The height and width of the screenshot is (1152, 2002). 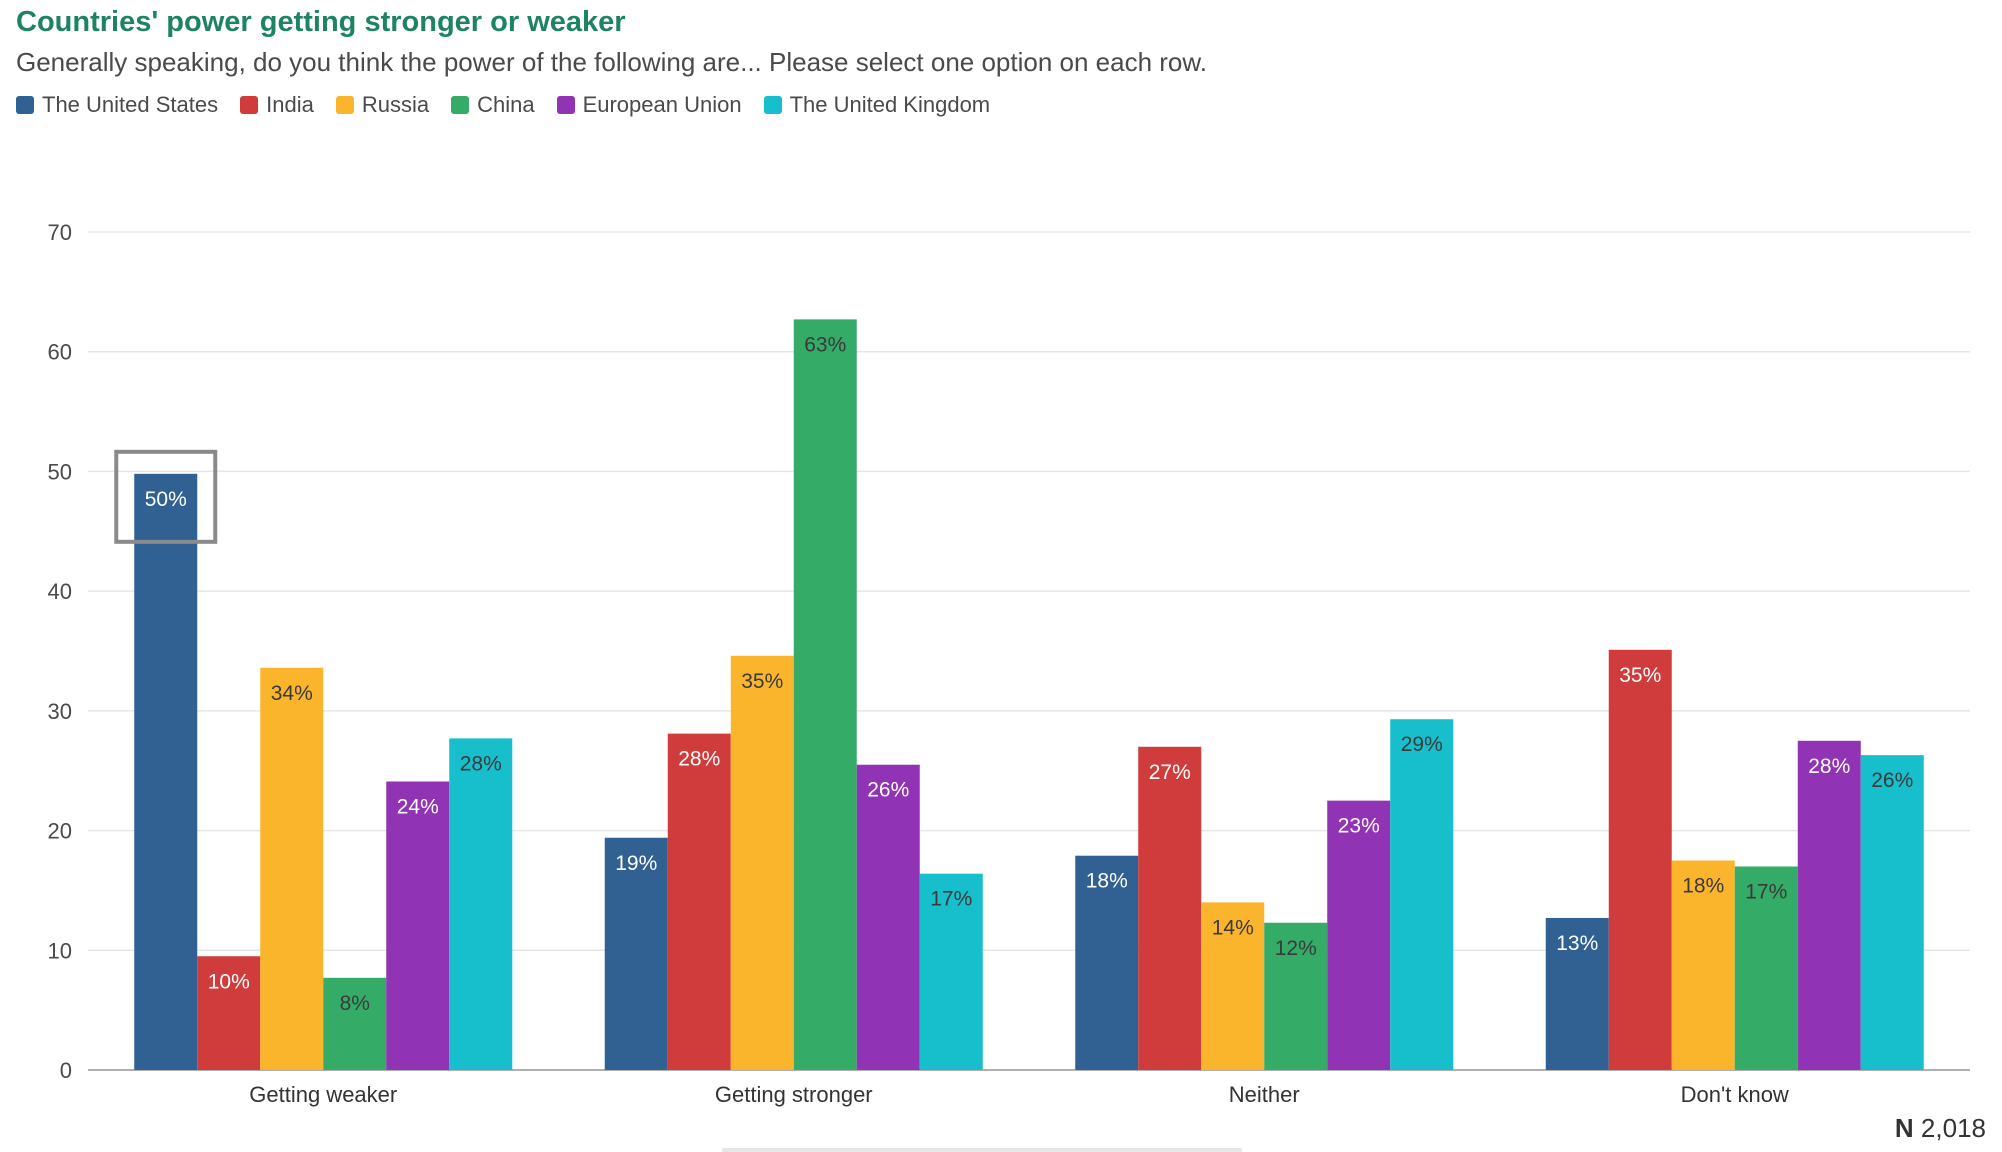 I want to click on highlight-box, so click(x=166, y=496).